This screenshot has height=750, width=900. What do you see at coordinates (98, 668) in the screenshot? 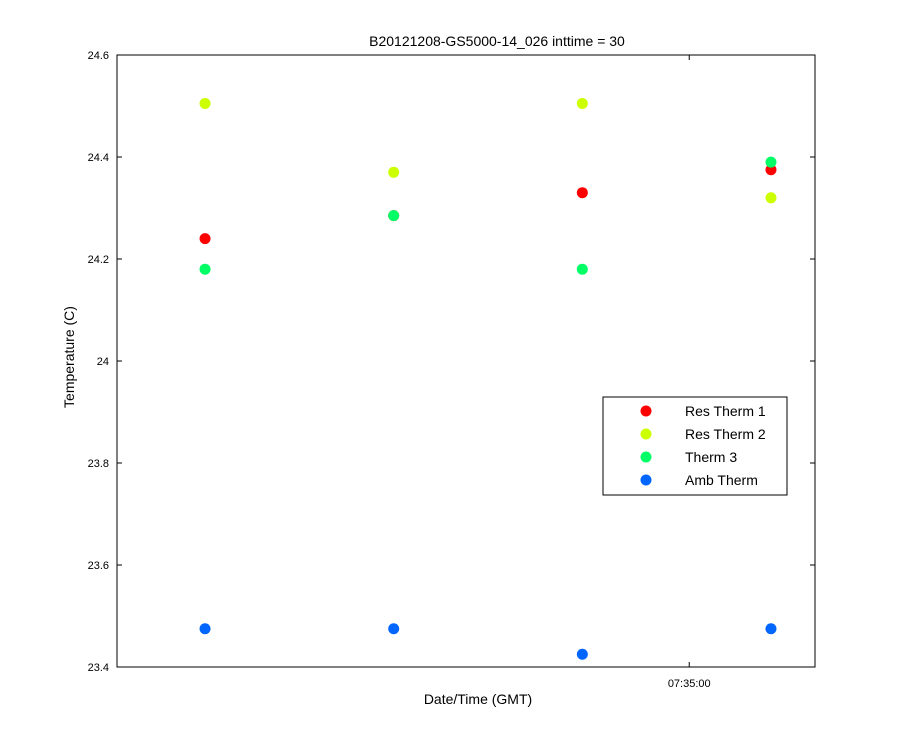
I see `y-tick-label: 23.4` at bounding box center [98, 668].